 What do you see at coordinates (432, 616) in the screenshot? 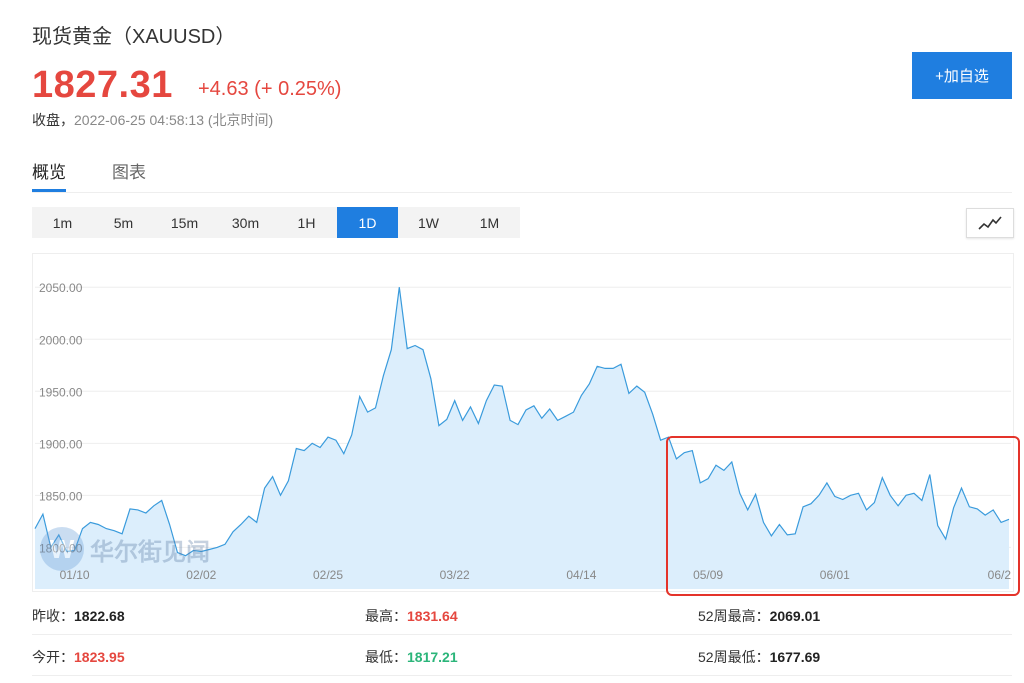
I see `stat-value: 1831.64` at bounding box center [432, 616].